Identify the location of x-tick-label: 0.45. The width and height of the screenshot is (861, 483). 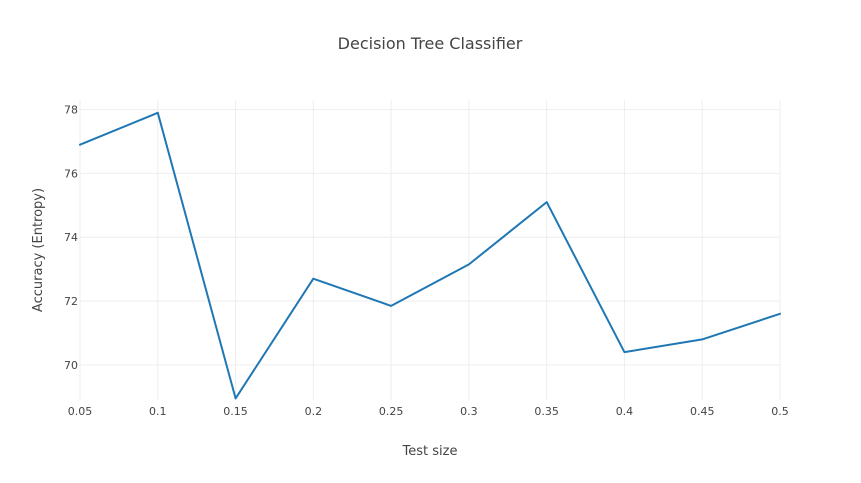
(702, 411).